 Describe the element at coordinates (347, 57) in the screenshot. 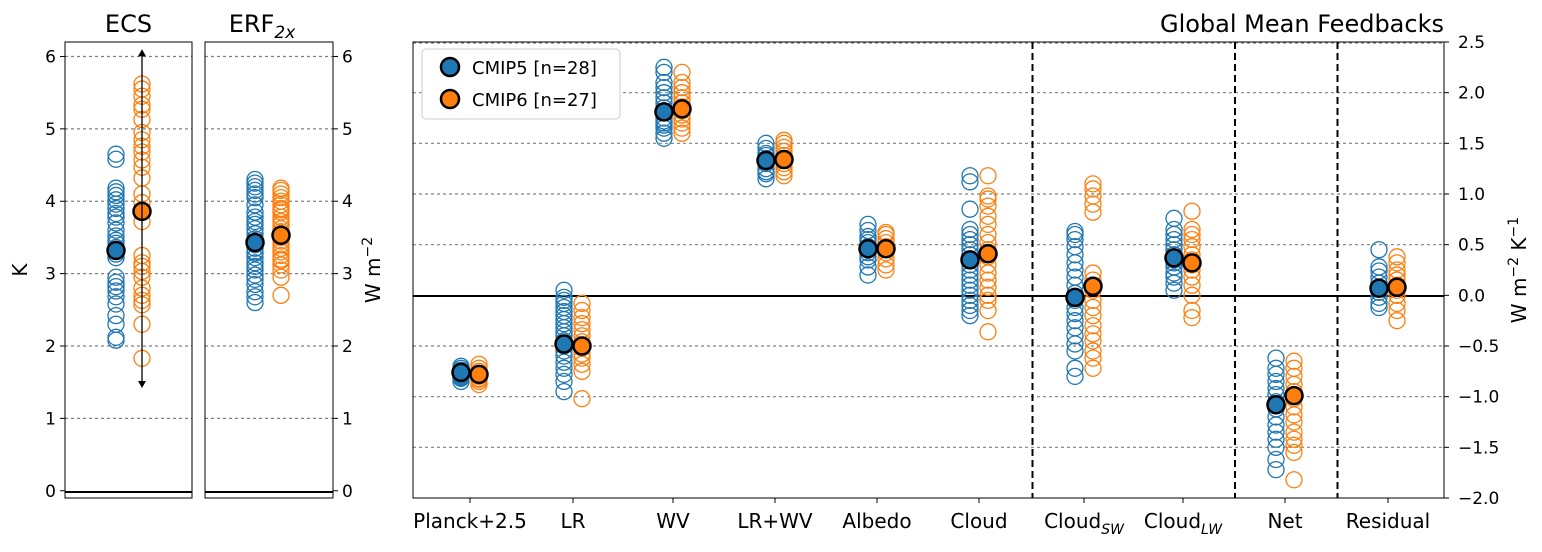

I see `y-tick-label: 6` at that location.